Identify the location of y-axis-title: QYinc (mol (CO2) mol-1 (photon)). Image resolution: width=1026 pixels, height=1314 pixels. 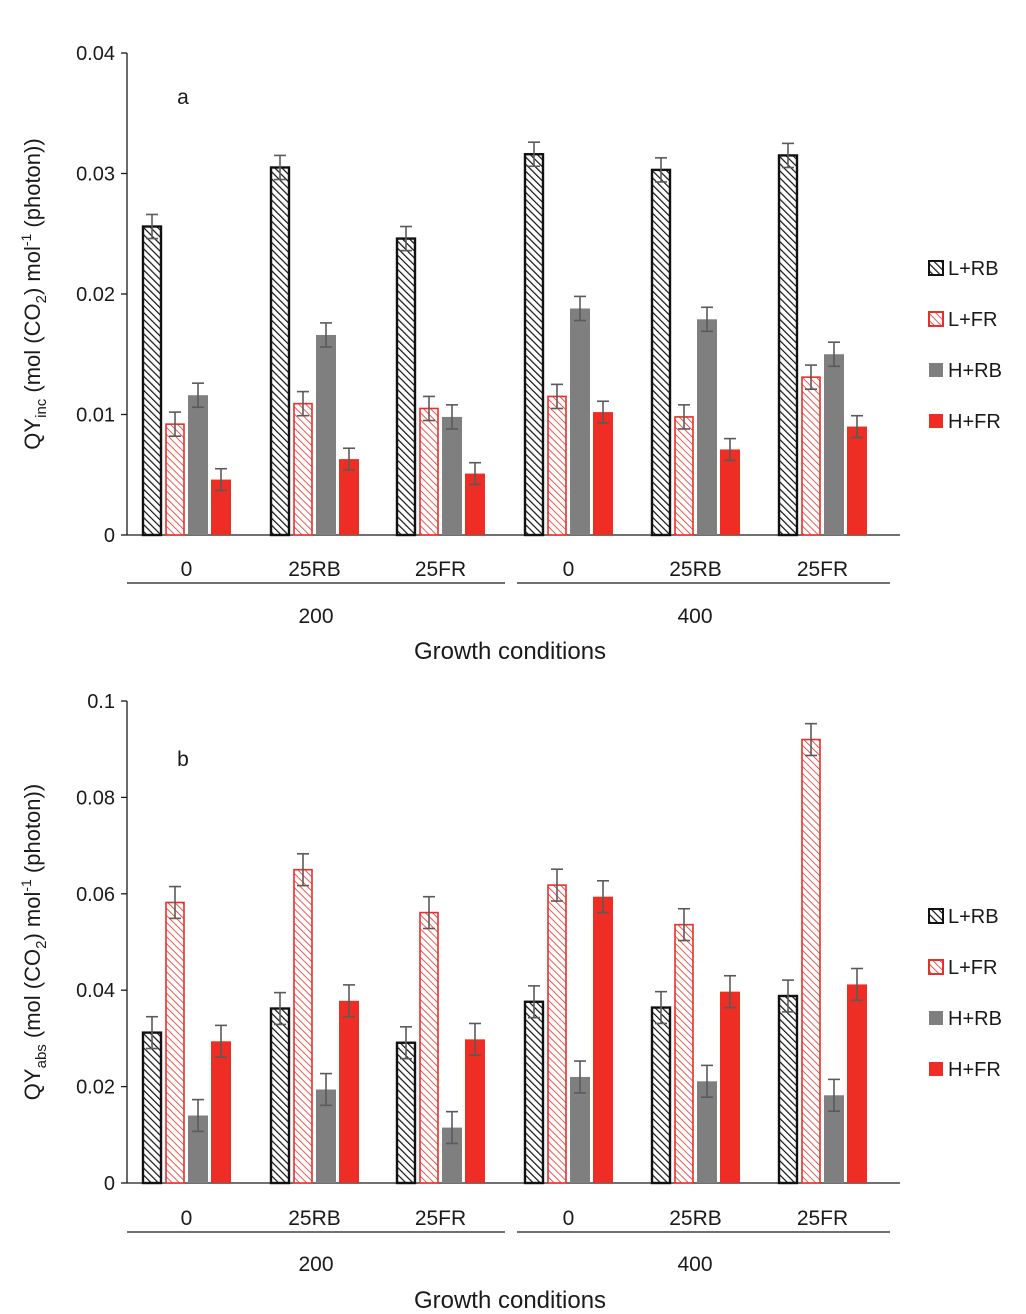
(34, 293).